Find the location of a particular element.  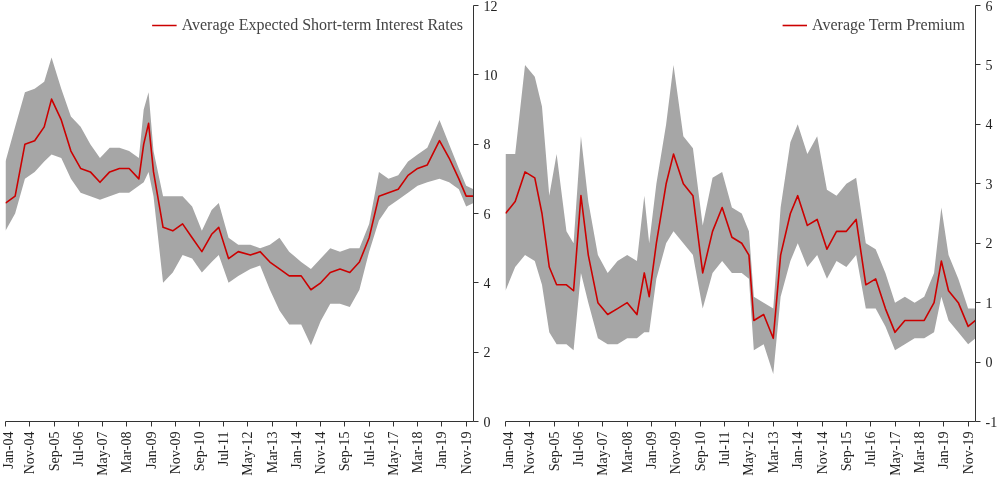

y-tick-label: 1 is located at coordinates (989, 303).